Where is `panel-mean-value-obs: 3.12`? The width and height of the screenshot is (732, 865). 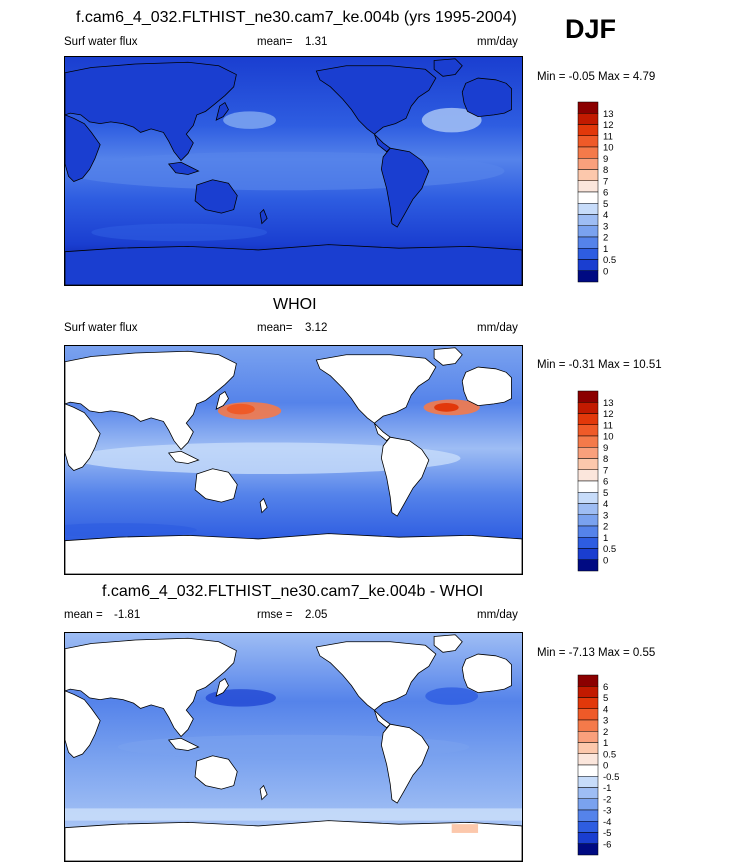 panel-mean-value-obs: 3.12 is located at coordinates (316, 328).